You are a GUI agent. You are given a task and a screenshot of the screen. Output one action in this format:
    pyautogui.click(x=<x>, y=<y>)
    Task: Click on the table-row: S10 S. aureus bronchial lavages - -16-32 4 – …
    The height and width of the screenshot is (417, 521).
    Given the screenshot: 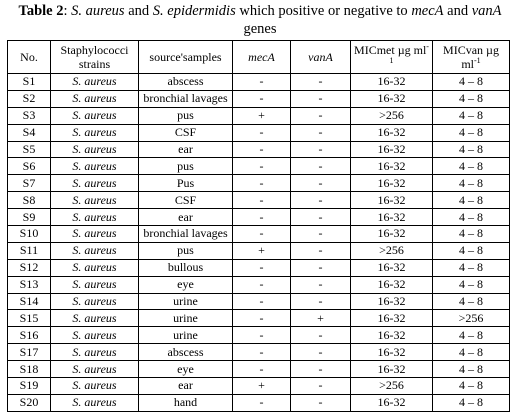 What is the action you would take?
    pyautogui.click(x=258, y=234)
    